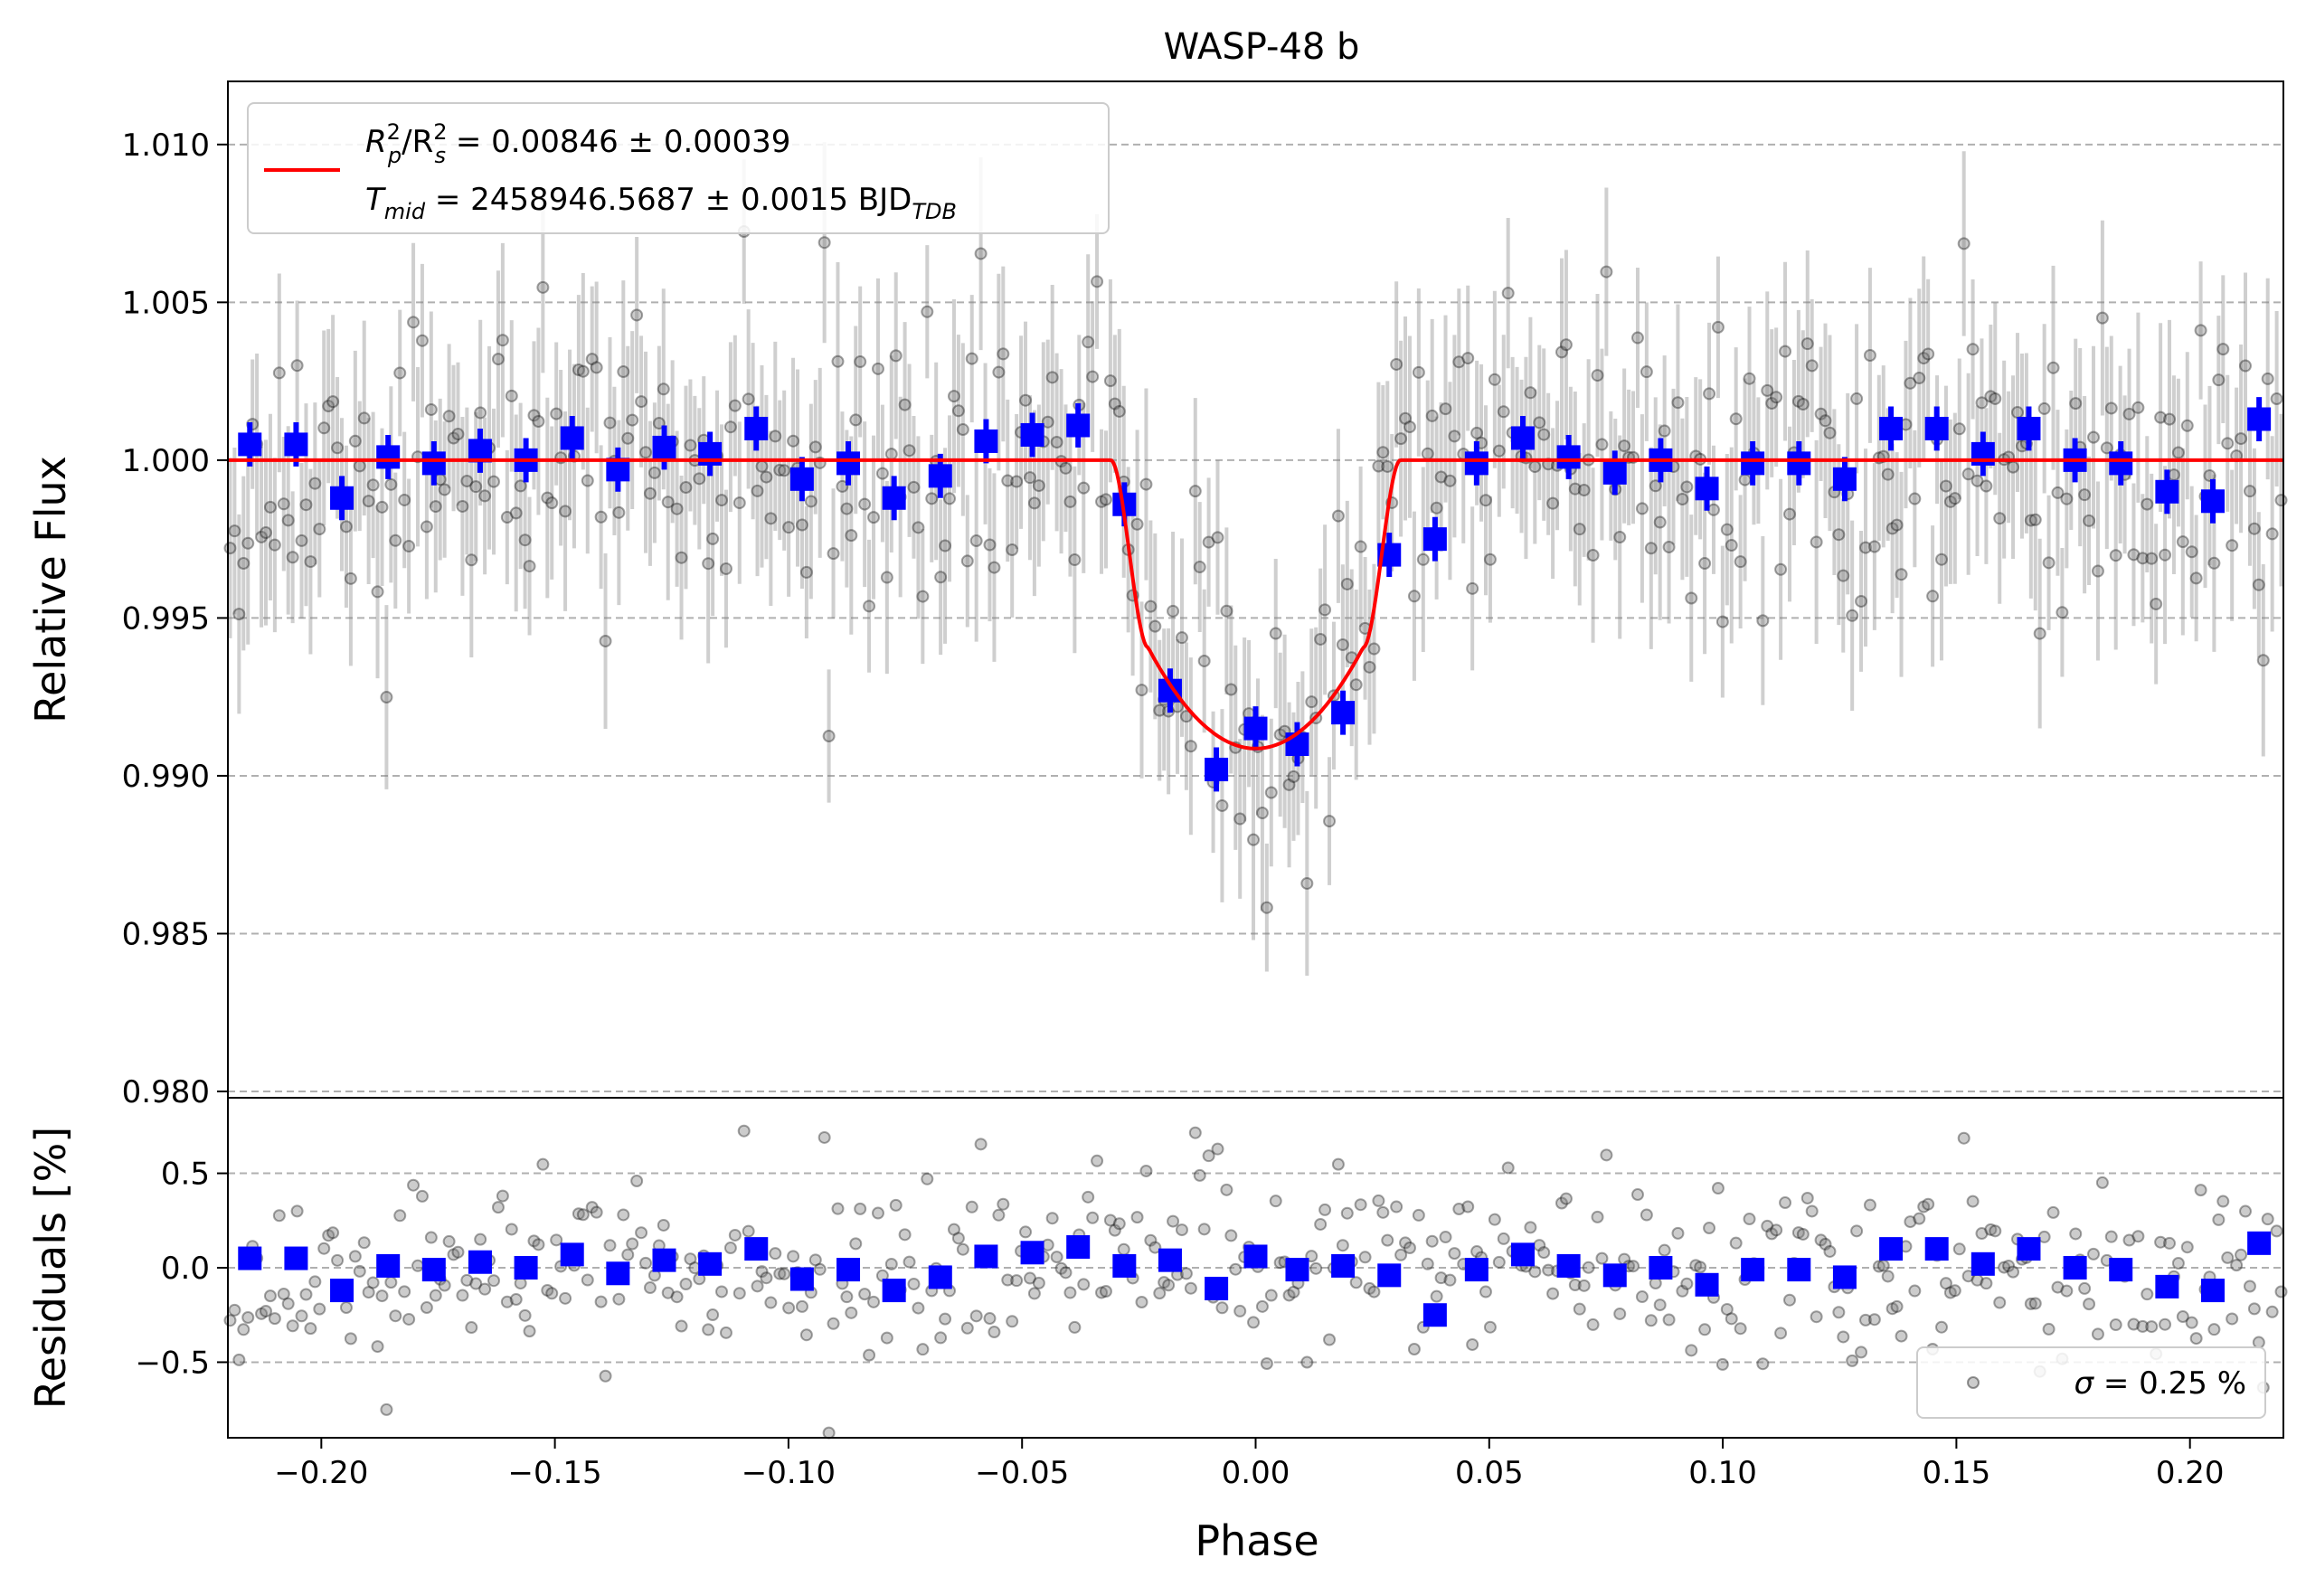 Image resolution: width=2306 pixels, height=1596 pixels. What do you see at coordinates (166, 934) in the screenshot?
I see `top-y-tick-label: 0.985` at bounding box center [166, 934].